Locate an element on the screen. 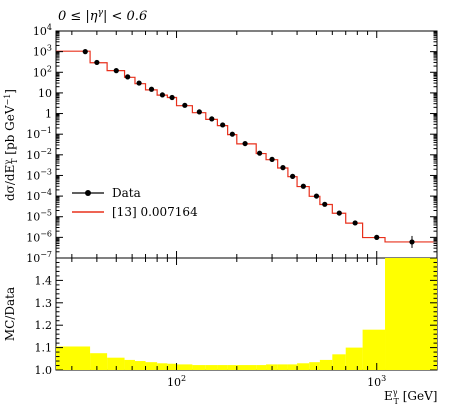 This screenshot has height=407, width=450. legend: Data [13] 0.007164 is located at coordinates (135, 202).